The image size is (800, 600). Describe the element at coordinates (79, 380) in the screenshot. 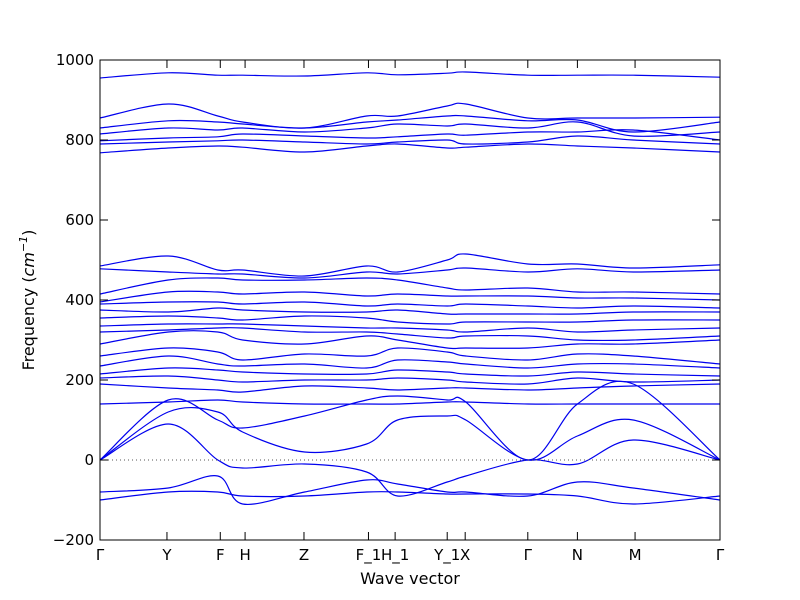

I see `y-tick-label-3: 200` at that location.